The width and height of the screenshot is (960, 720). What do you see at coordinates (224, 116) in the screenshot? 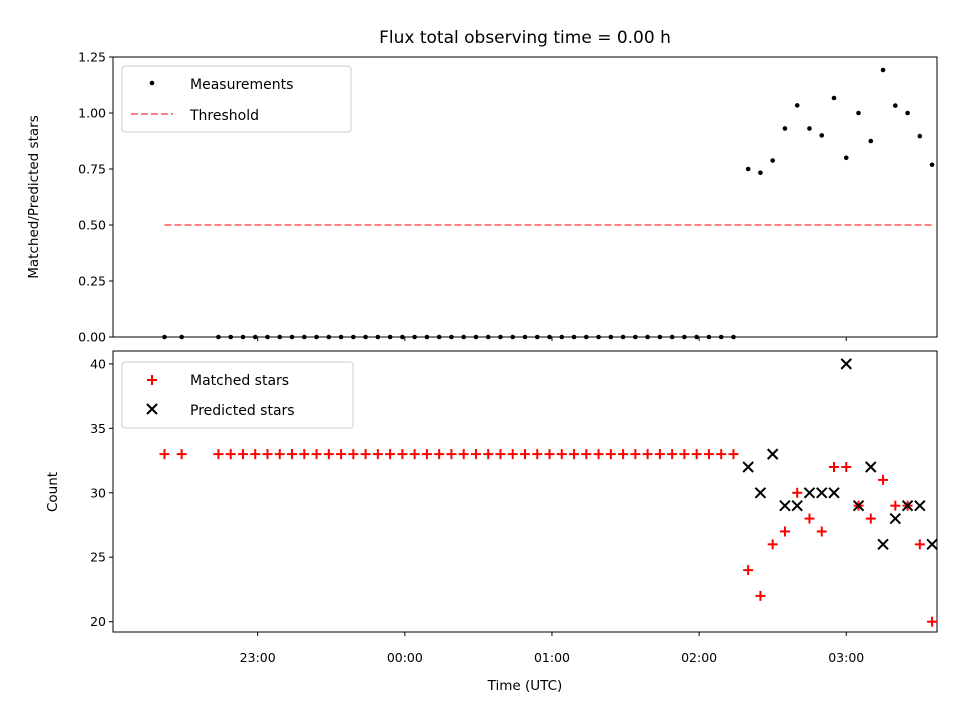
I see `legend-threshold-label: Threshold` at bounding box center [224, 116].